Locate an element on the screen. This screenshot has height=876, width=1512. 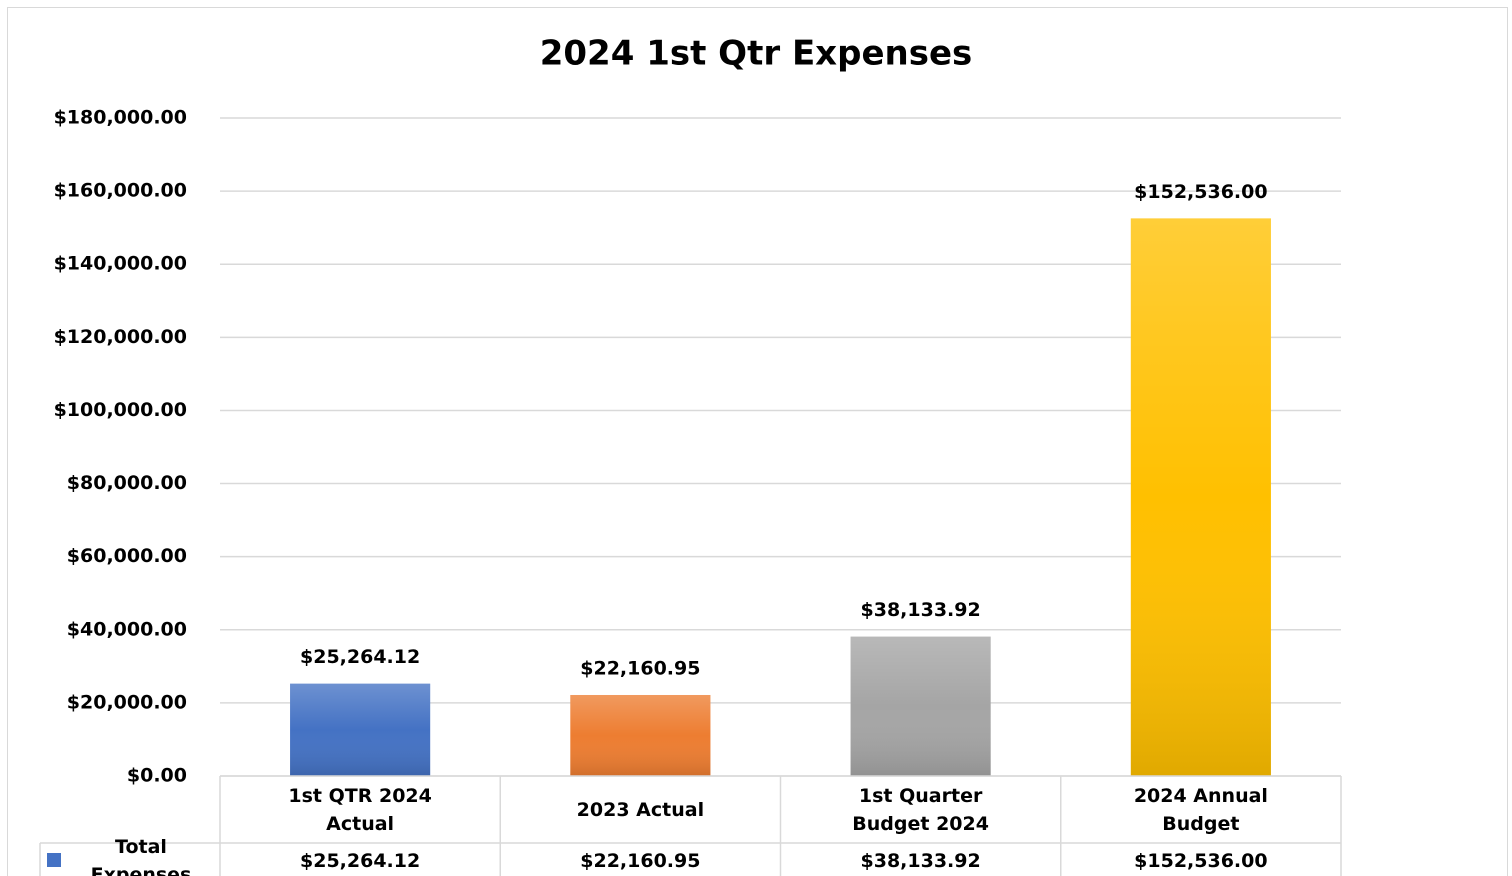
y-tick-label: $0.00 is located at coordinates (157, 776).